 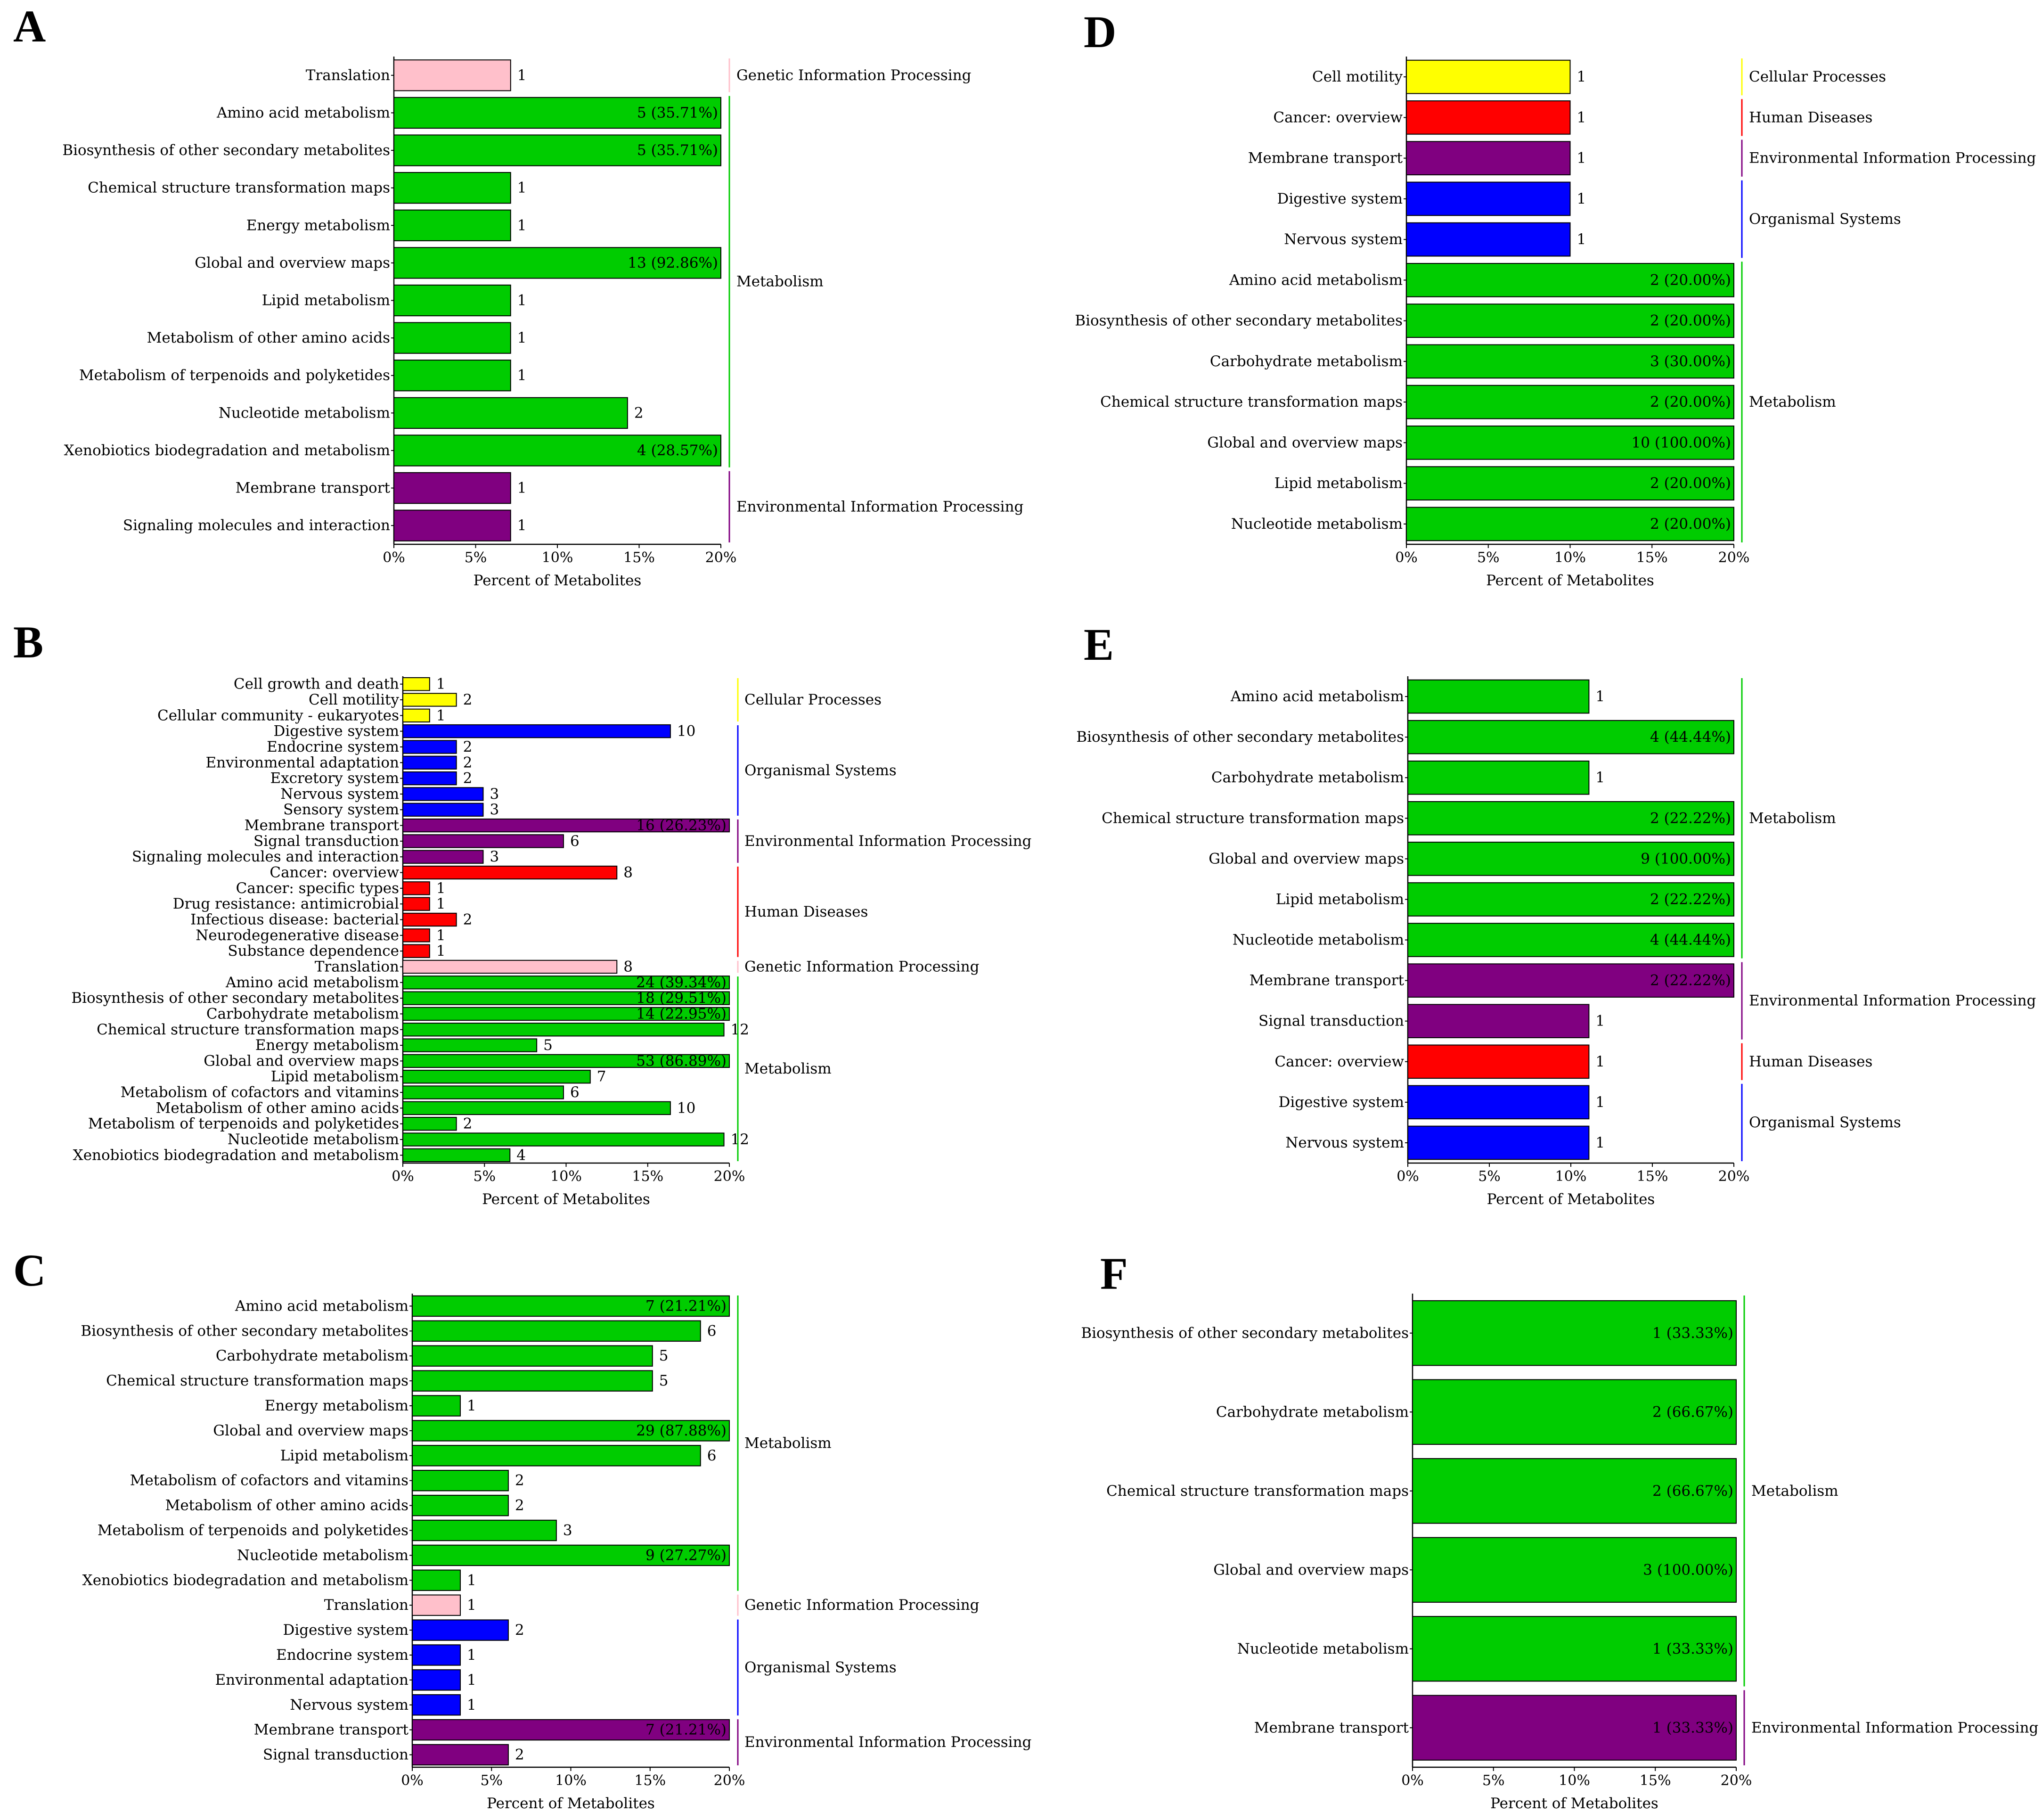 I want to click on value-label: 12, so click(x=740, y=1139).